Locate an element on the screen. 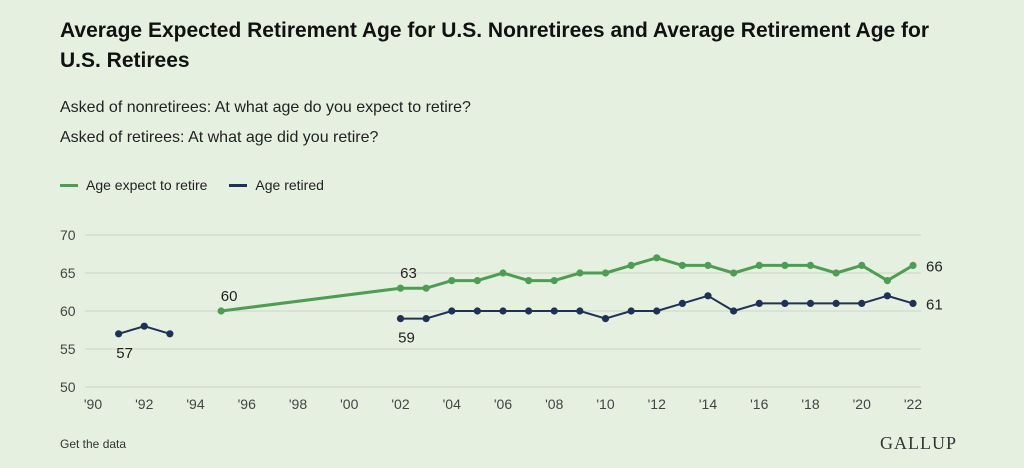  x-tick-label: '94 is located at coordinates (195, 404).